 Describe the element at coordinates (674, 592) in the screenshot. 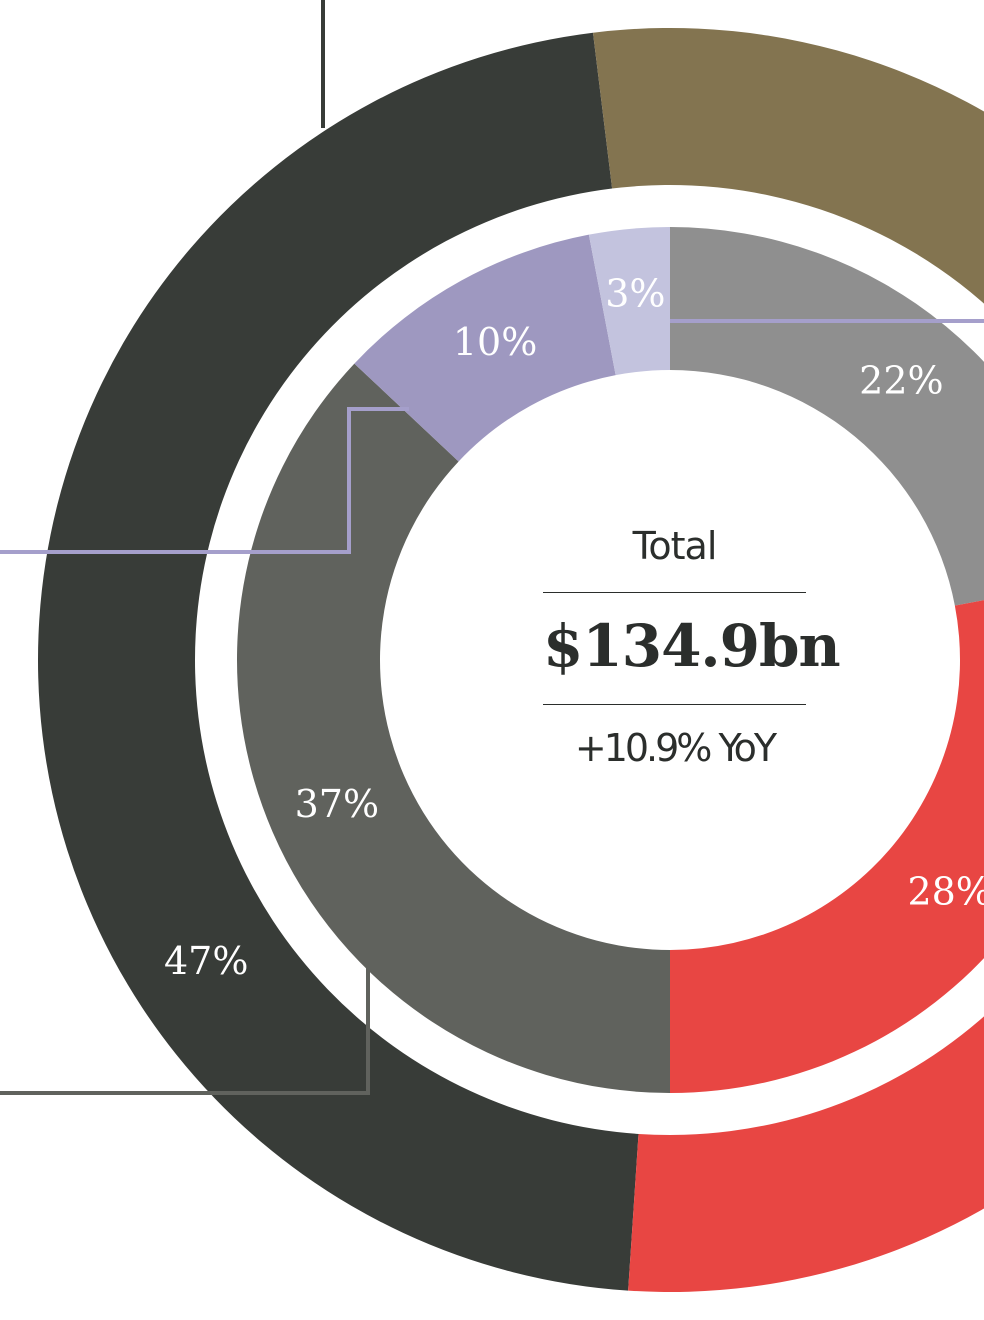

I see `center-divider-top` at that location.